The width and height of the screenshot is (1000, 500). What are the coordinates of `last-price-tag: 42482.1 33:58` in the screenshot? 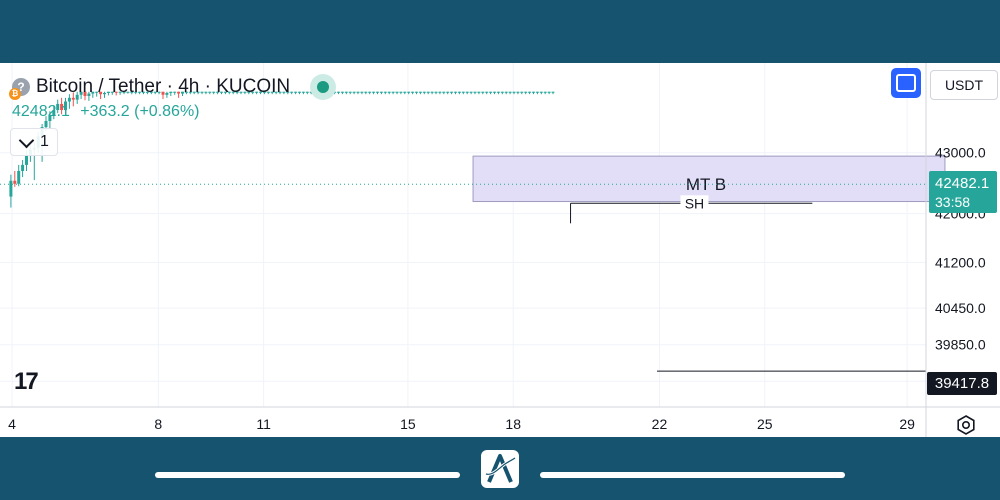 It's located at (963, 192).